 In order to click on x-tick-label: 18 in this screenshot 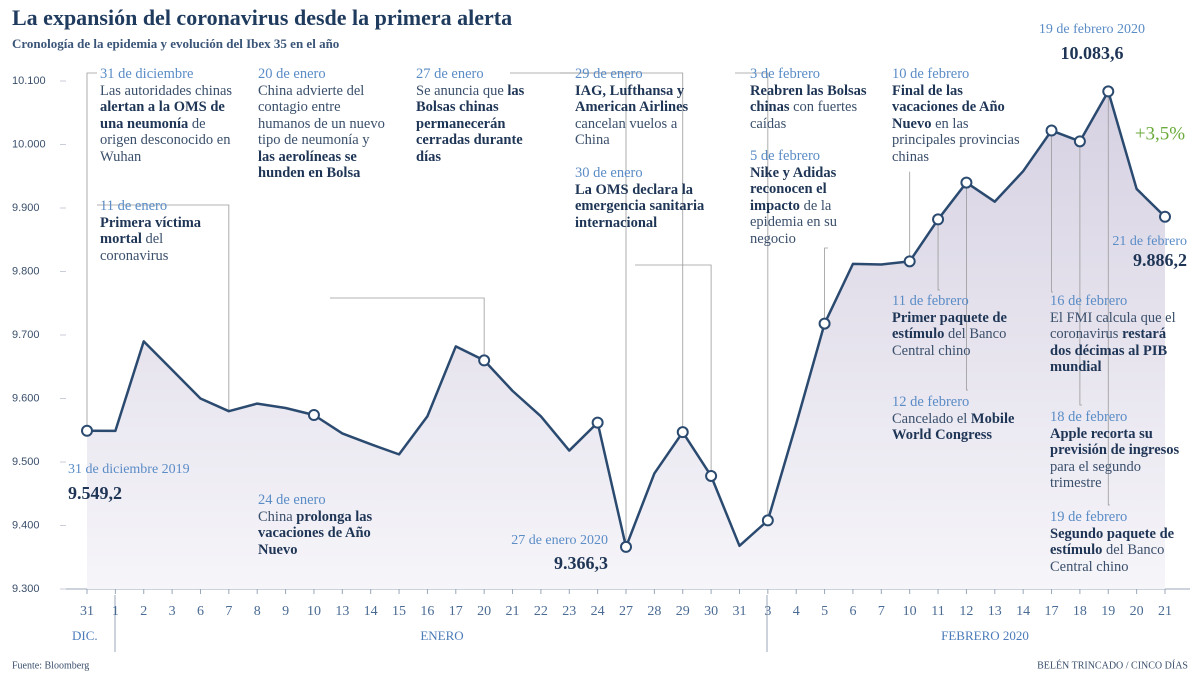, I will do `click(1080, 611)`.